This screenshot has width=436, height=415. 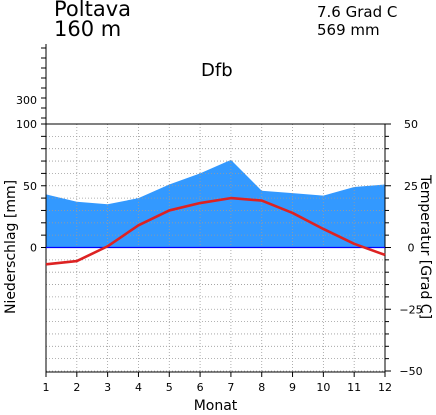 I want to click on x-tick-label: 6, so click(x=200, y=387).